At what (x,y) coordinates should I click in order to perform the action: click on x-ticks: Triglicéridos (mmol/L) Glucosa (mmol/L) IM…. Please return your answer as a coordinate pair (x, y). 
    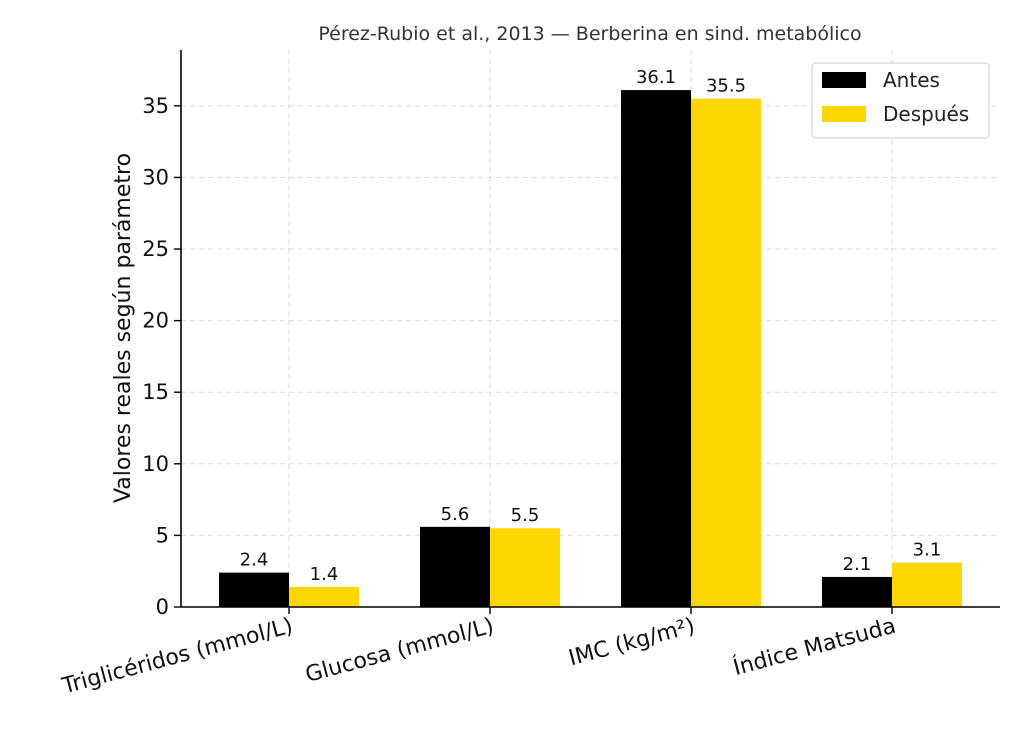
    Looking at the image, I should click on (479, 653).